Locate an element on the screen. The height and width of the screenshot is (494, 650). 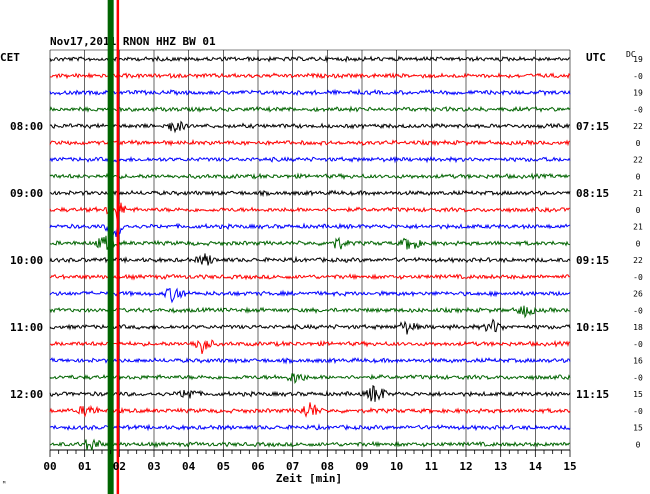
x-tick-label: 07 is located at coordinates (292, 466).